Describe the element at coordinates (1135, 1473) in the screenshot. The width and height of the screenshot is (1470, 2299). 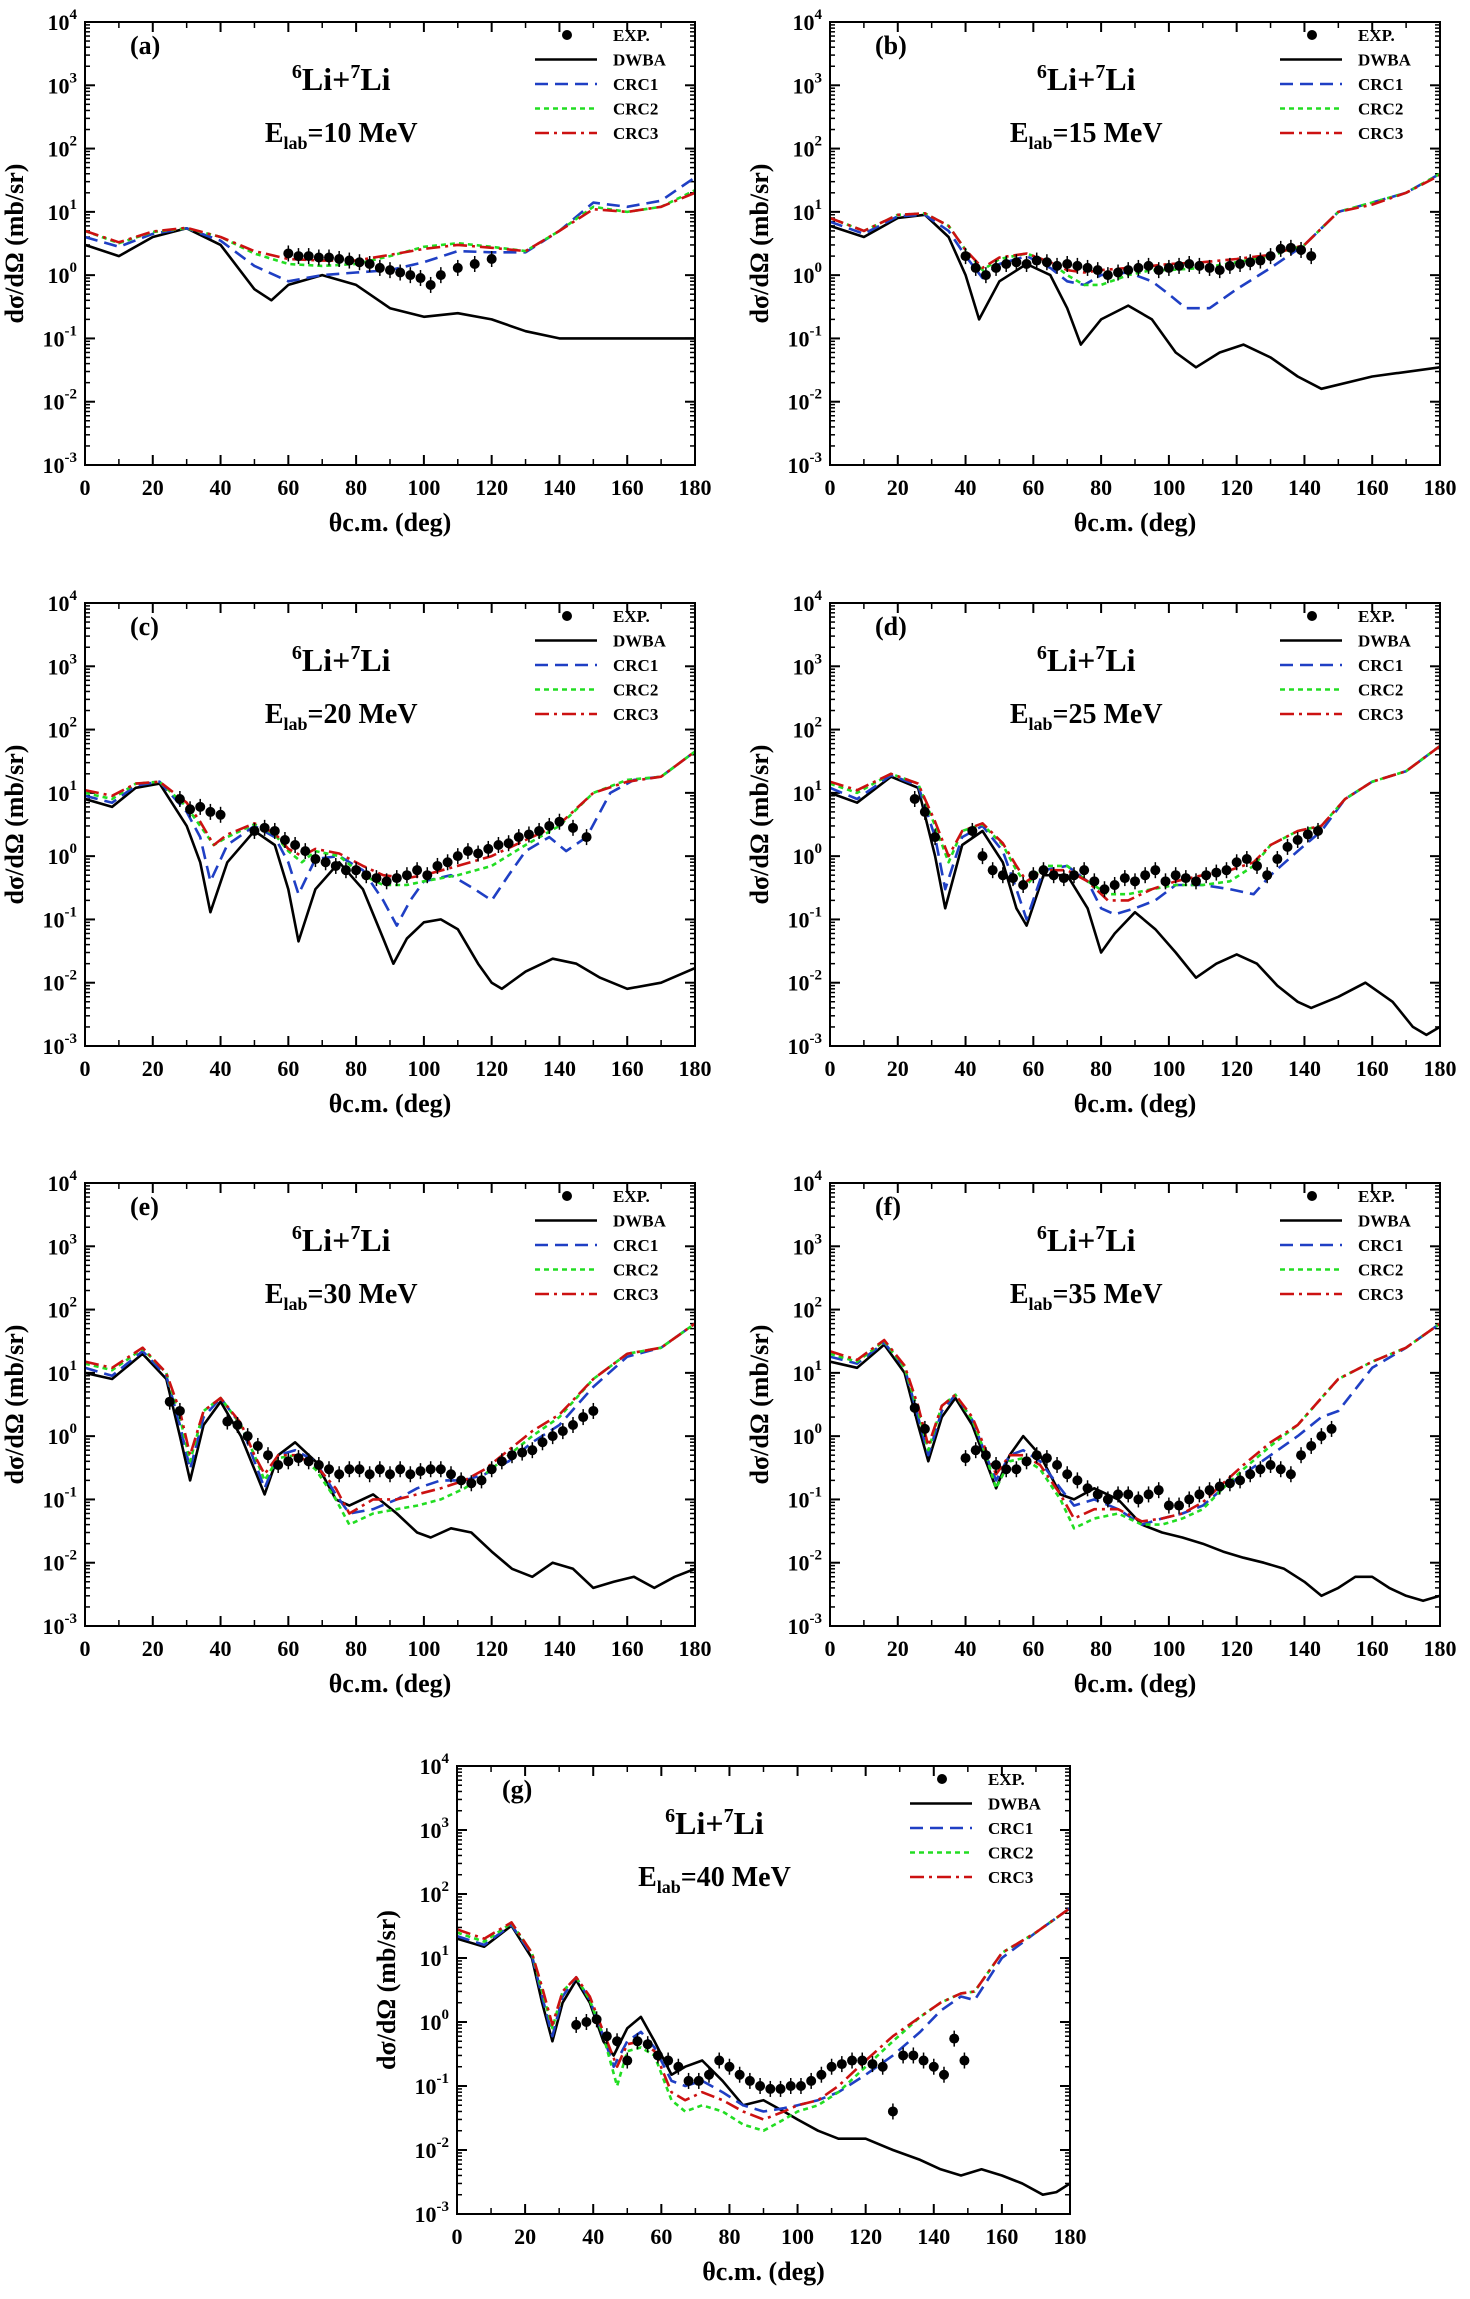
I see `curve-dwba` at that location.